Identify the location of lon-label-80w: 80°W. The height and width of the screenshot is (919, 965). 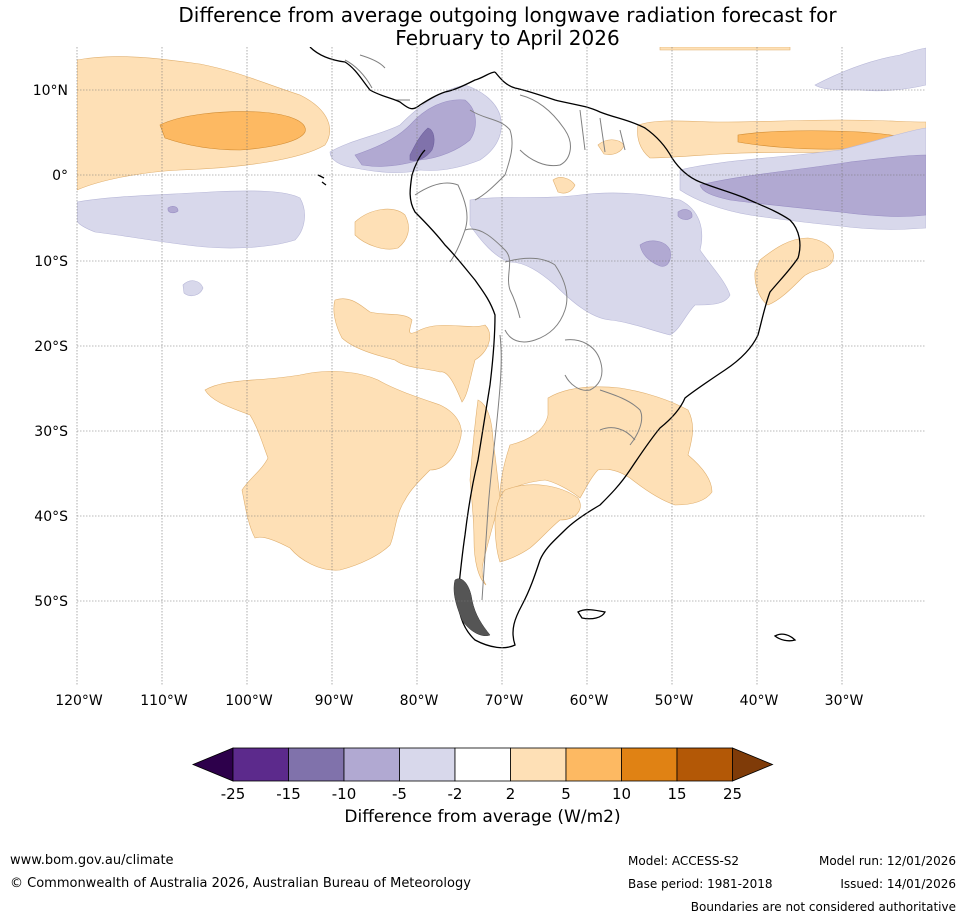
(419, 701).